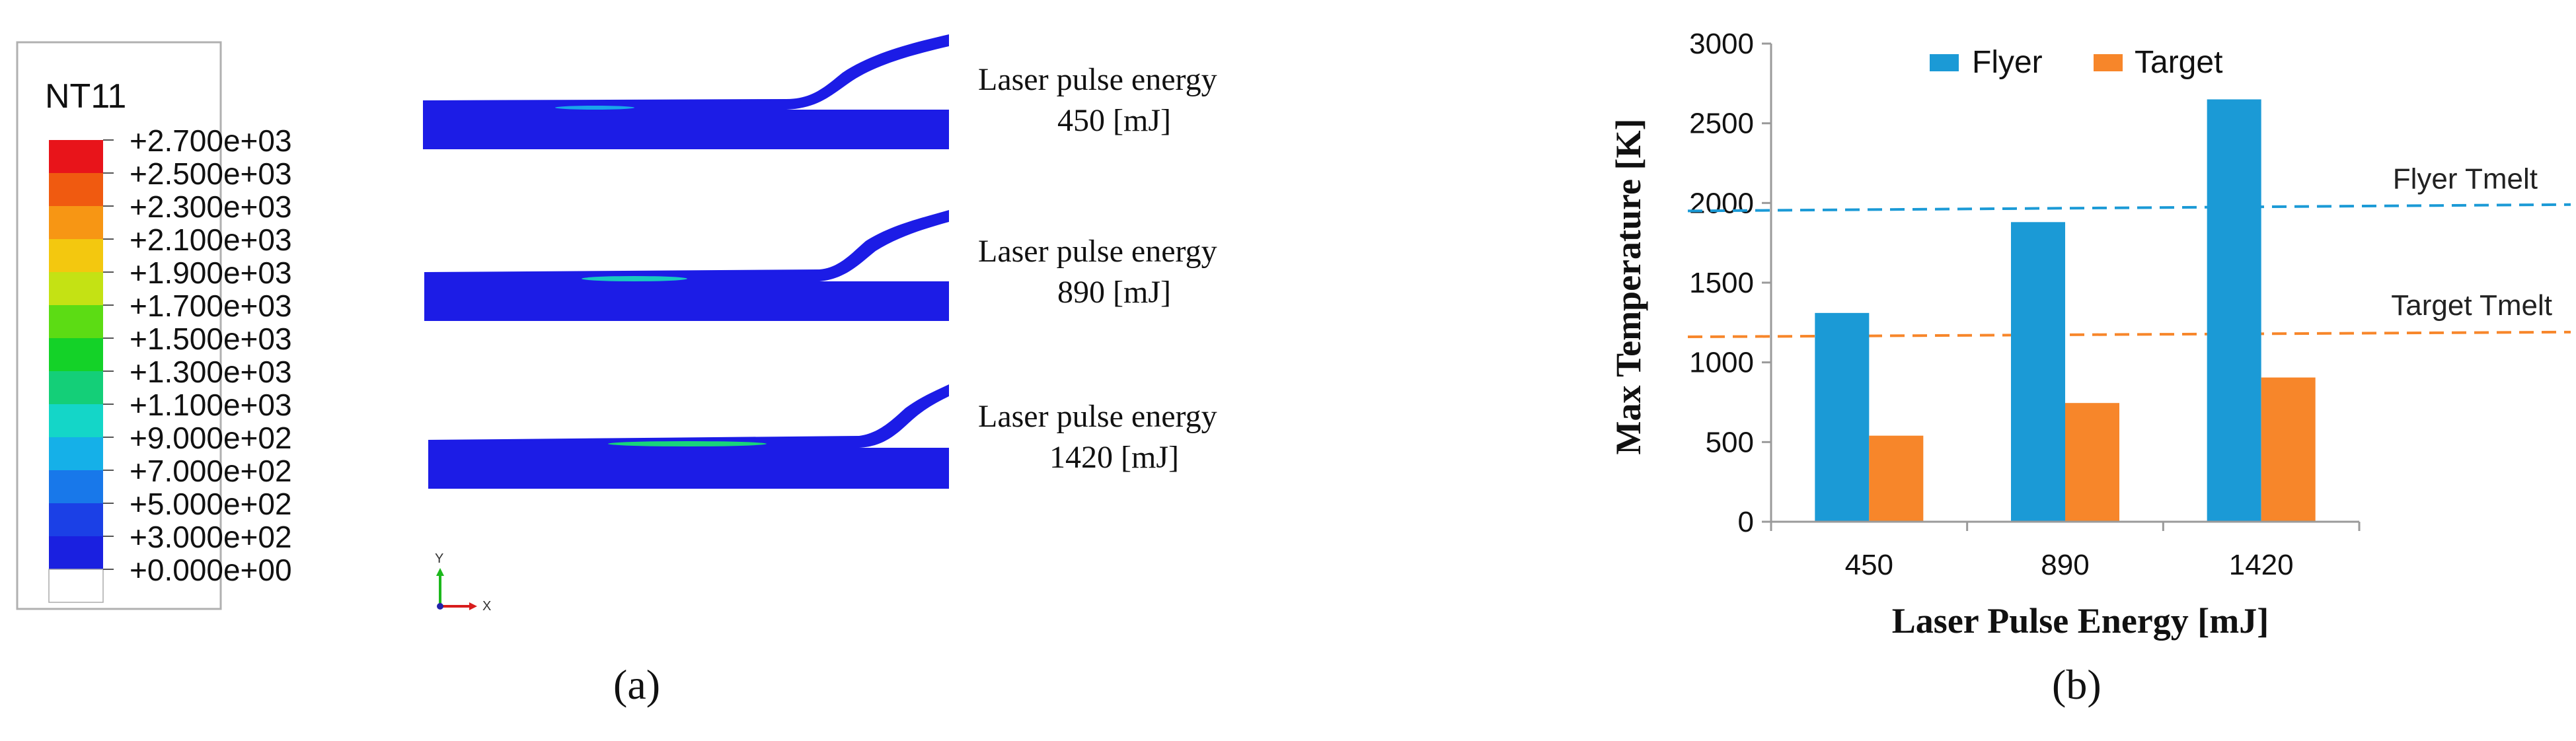 The width and height of the screenshot is (2576, 741). What do you see at coordinates (440, 572) in the screenshot?
I see `triad-y-arrowhead` at bounding box center [440, 572].